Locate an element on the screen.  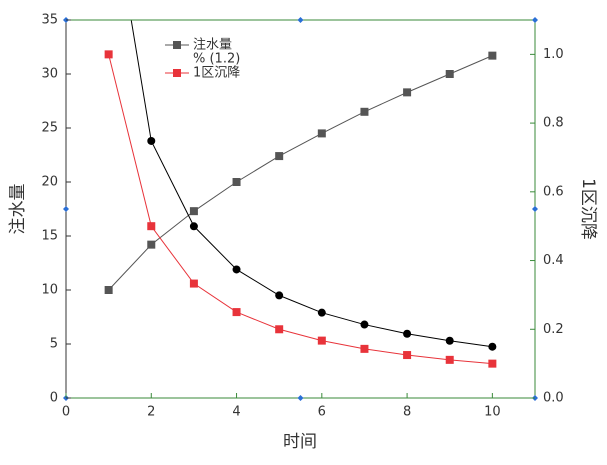
y-tick-label: 5 is located at coordinates (54, 344).